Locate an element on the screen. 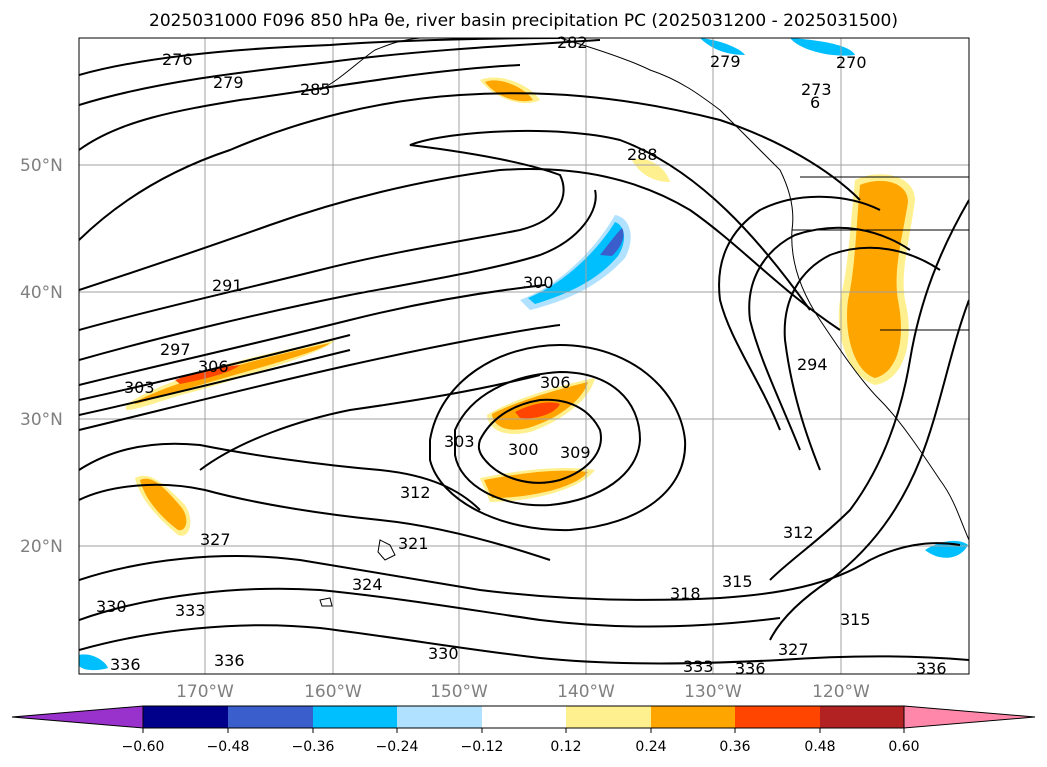 This screenshot has height=767, width=1047. colorbar-extend-low is located at coordinates (77, 717).